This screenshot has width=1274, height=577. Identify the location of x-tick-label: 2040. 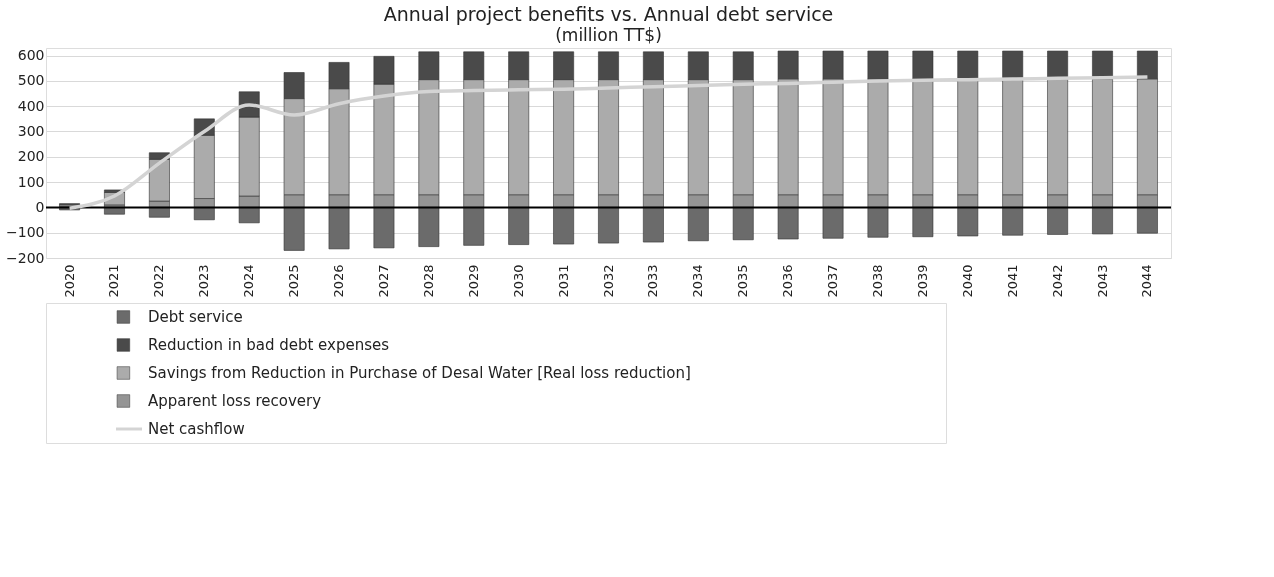
(967, 281).